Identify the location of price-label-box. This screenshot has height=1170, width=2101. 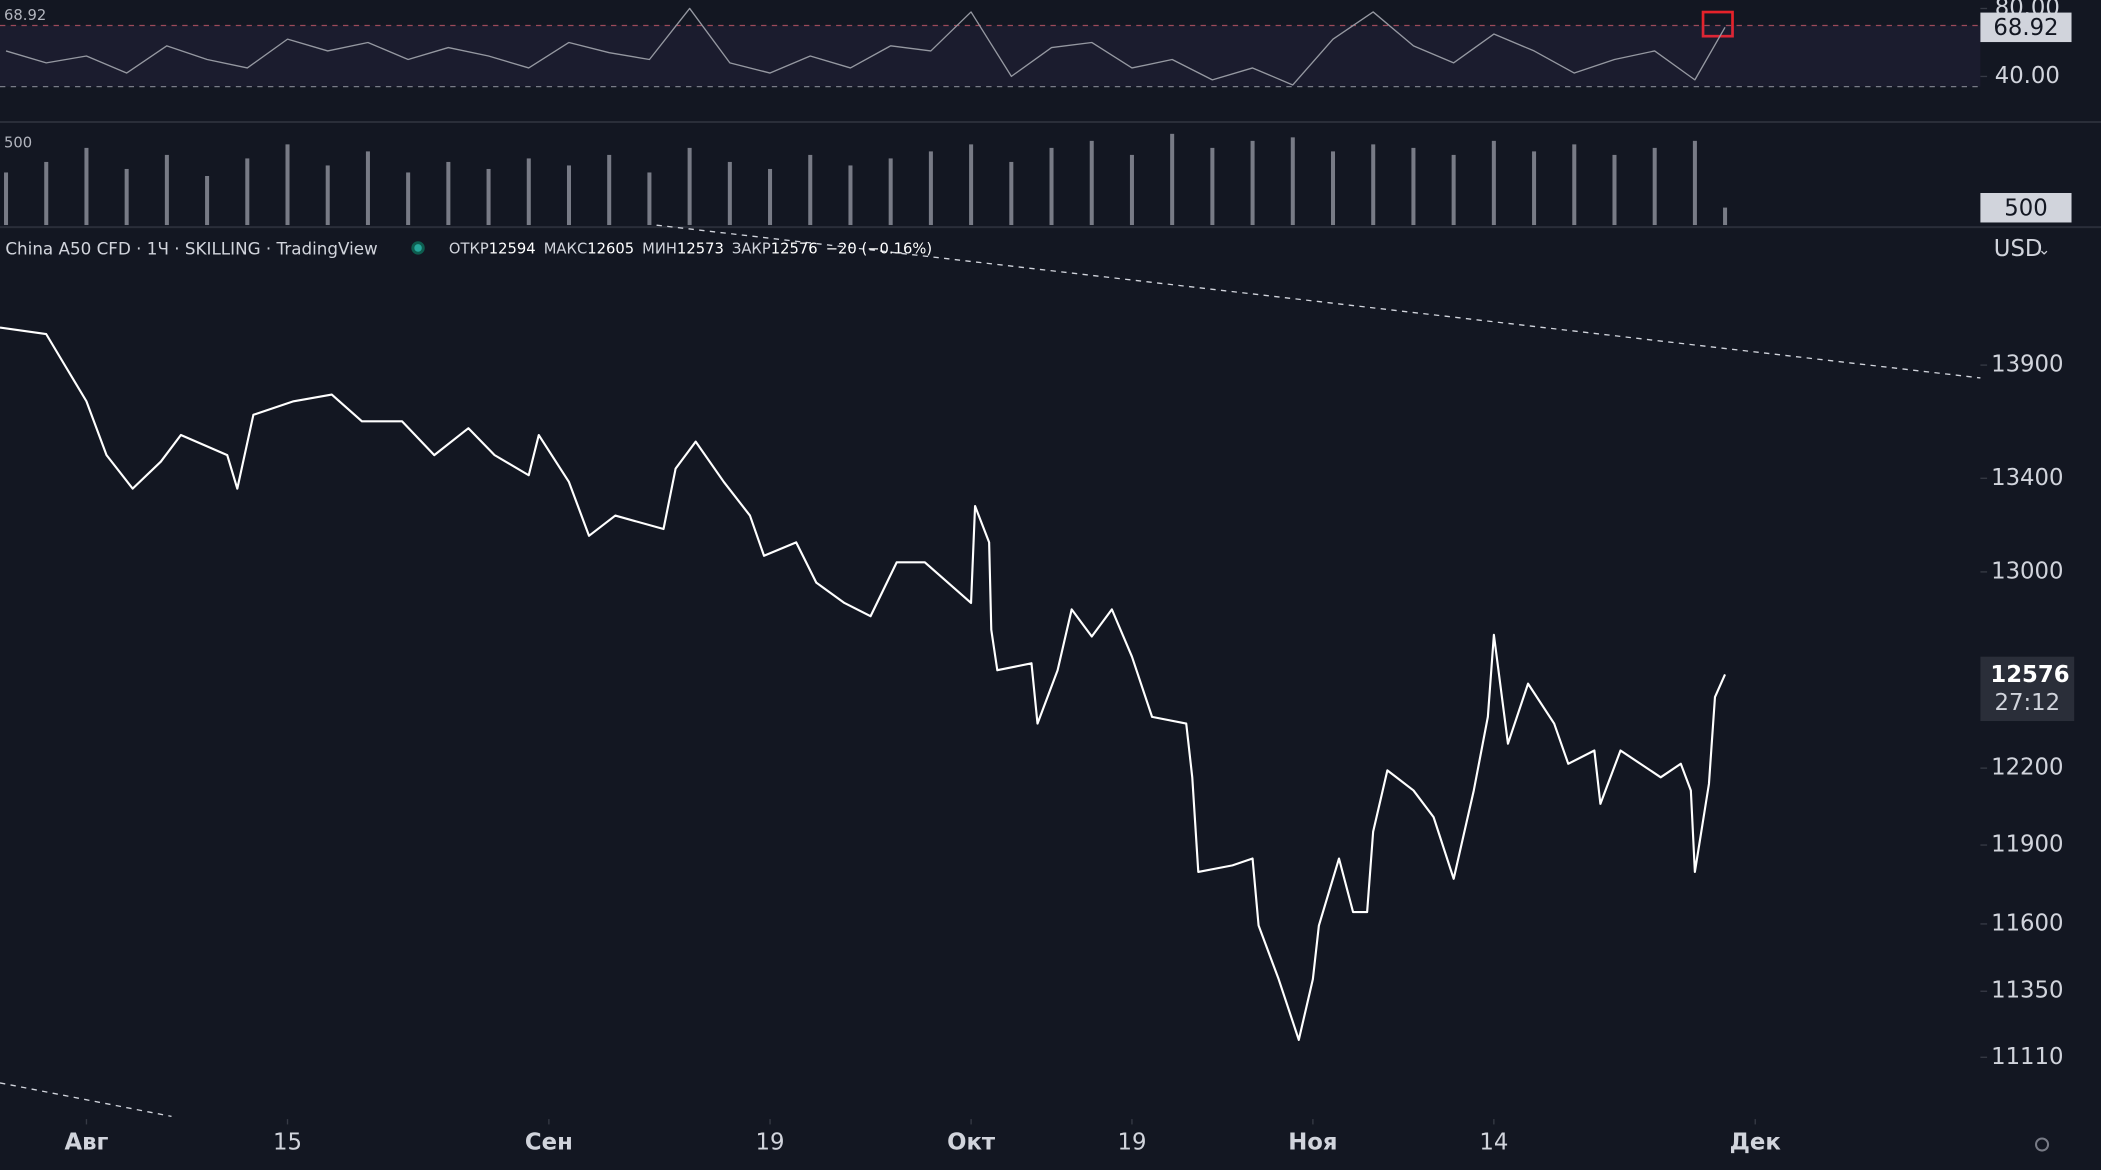
(2027, 689).